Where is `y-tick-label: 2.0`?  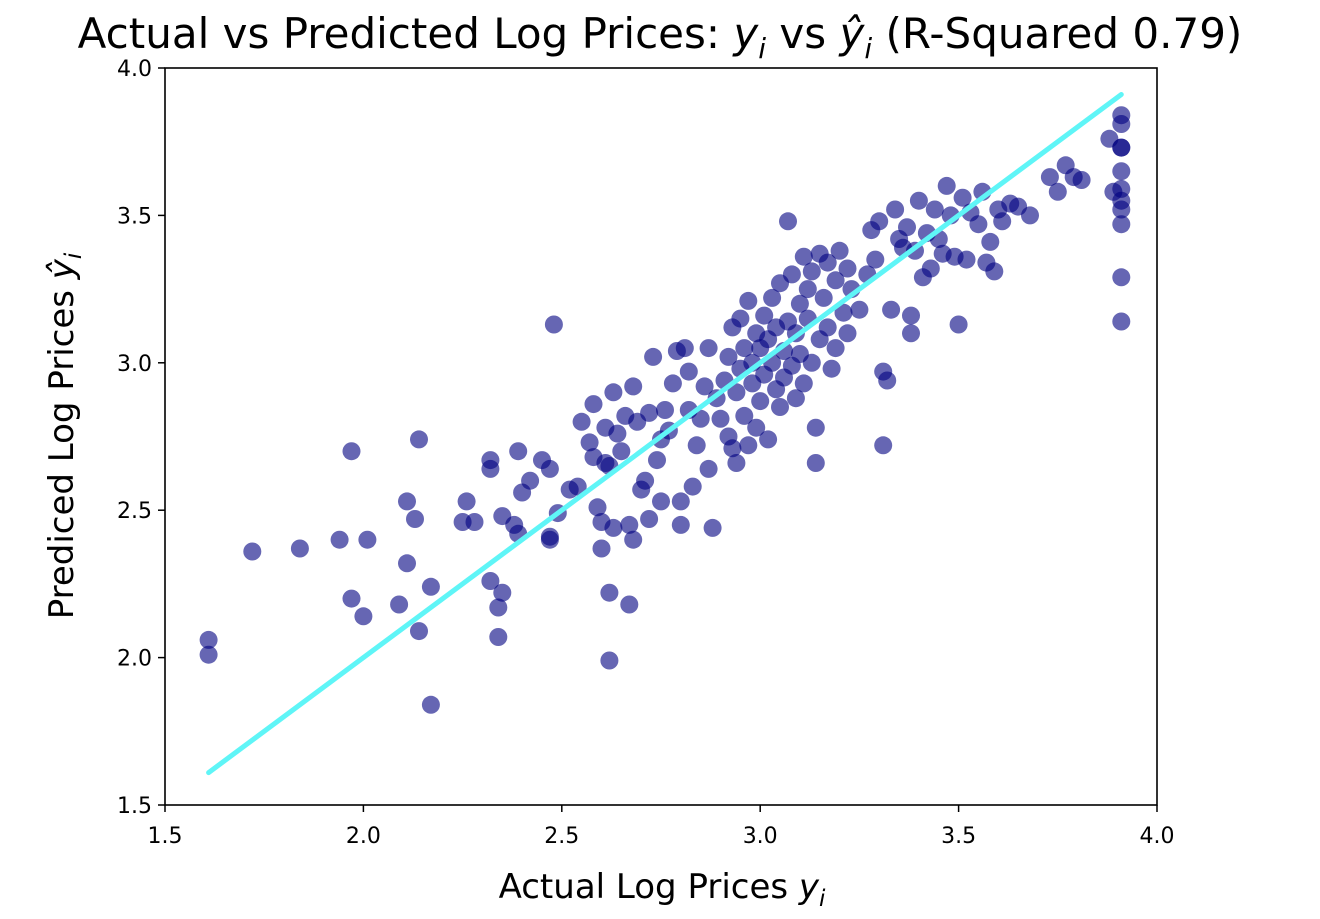 y-tick-label: 2.0 is located at coordinates (134, 659).